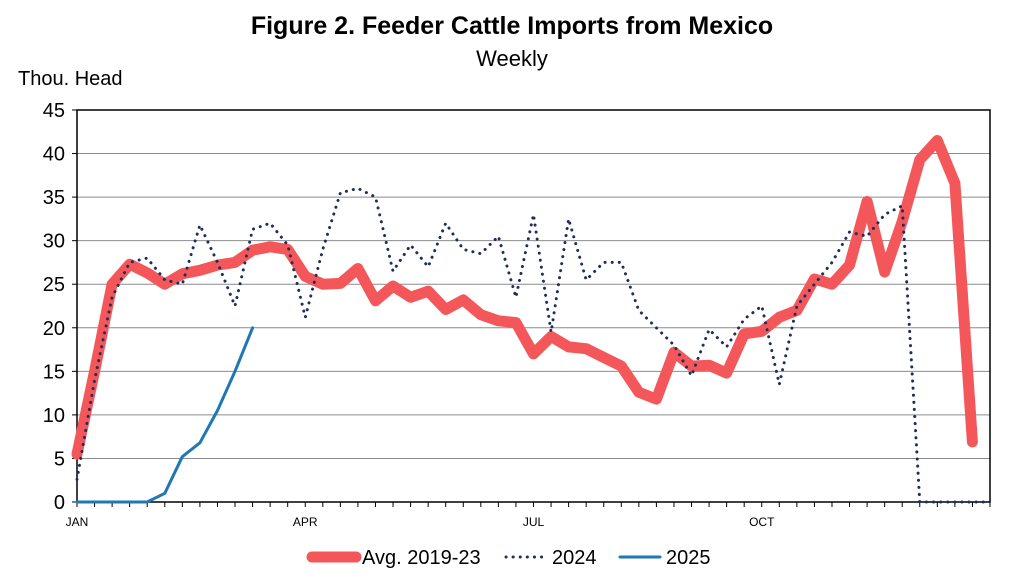  I want to click on legend-label: Avg. 2019-23, so click(421, 558).